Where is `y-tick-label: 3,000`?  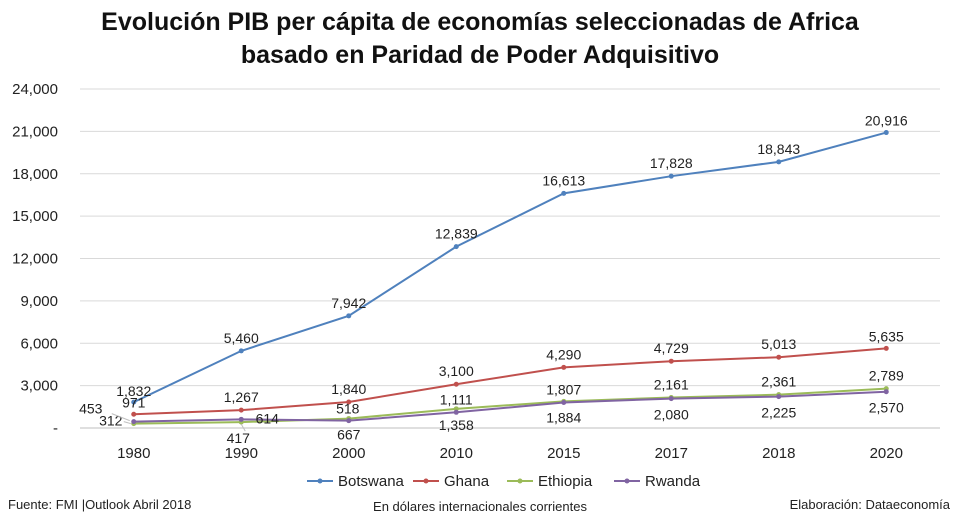 y-tick-label: 3,000 is located at coordinates (39, 386).